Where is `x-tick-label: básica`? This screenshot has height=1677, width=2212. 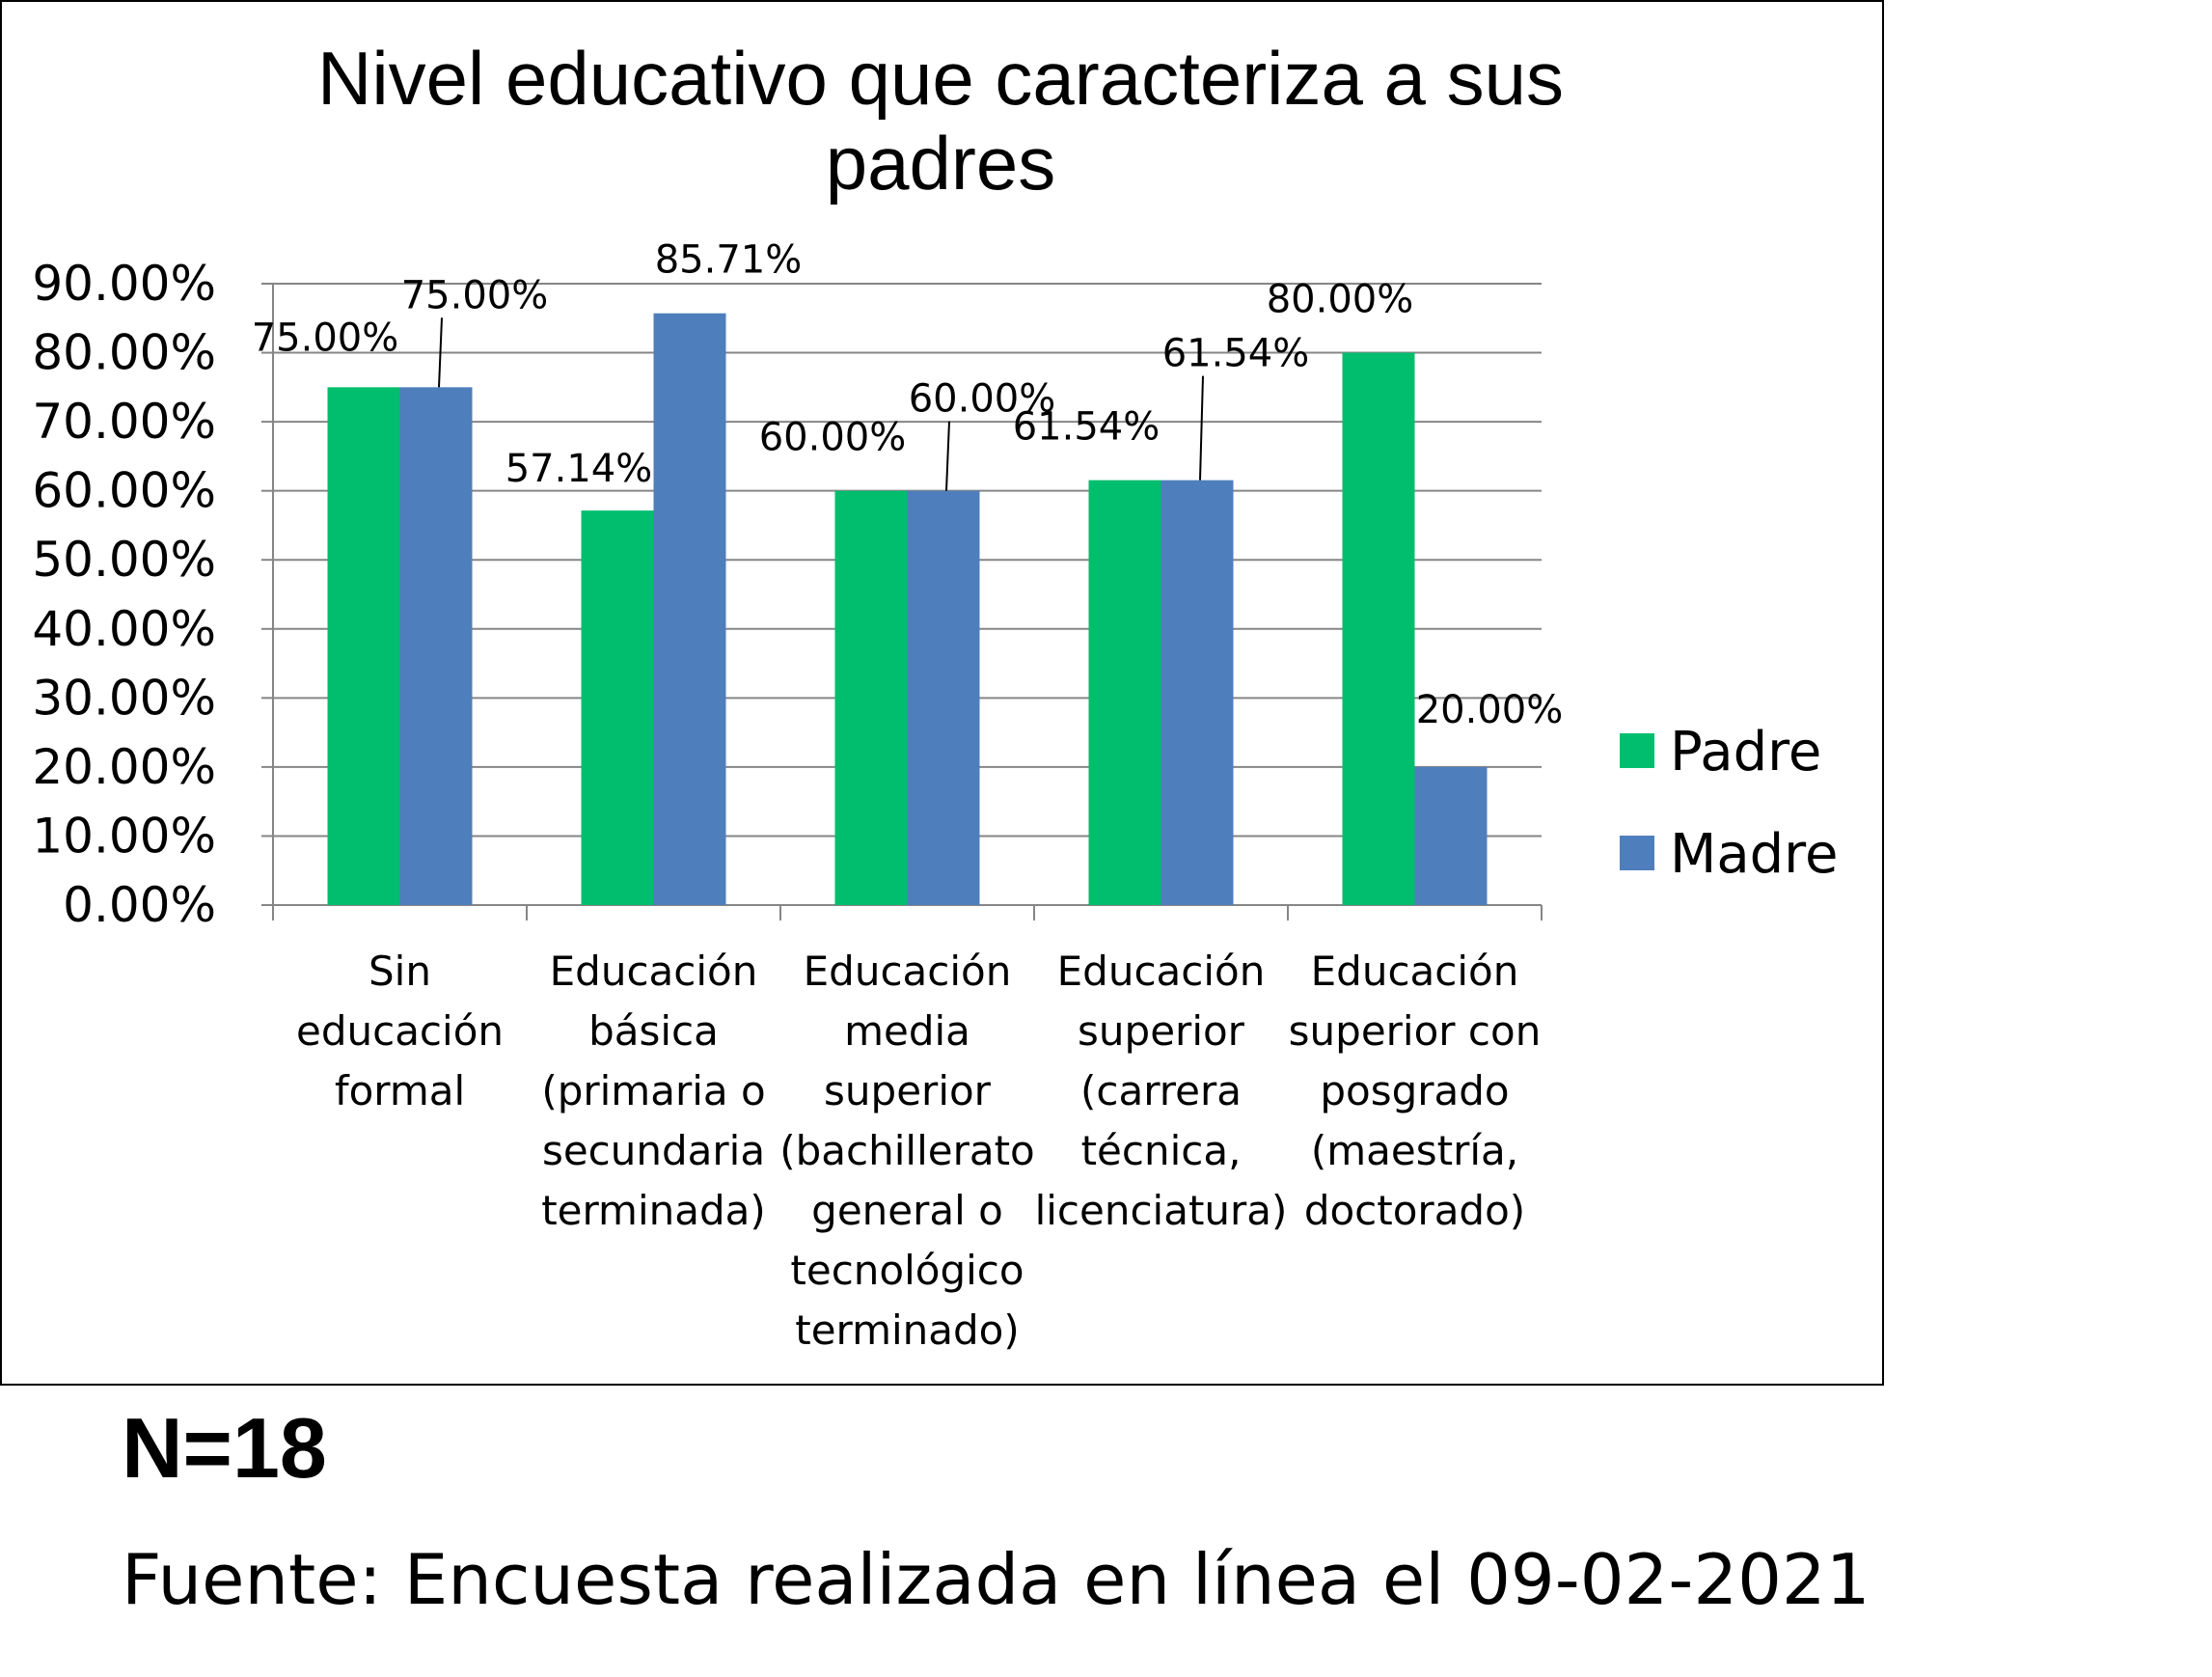 x-tick-label: básica is located at coordinates (653, 1031).